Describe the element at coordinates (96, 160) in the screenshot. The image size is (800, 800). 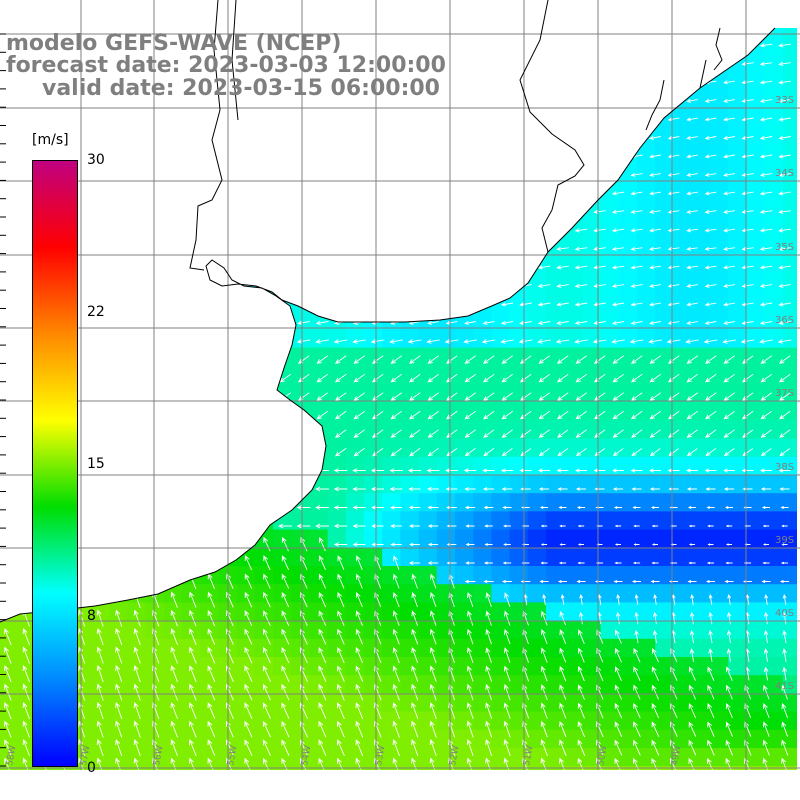
I see `colorbar-tick-30: 30` at that location.